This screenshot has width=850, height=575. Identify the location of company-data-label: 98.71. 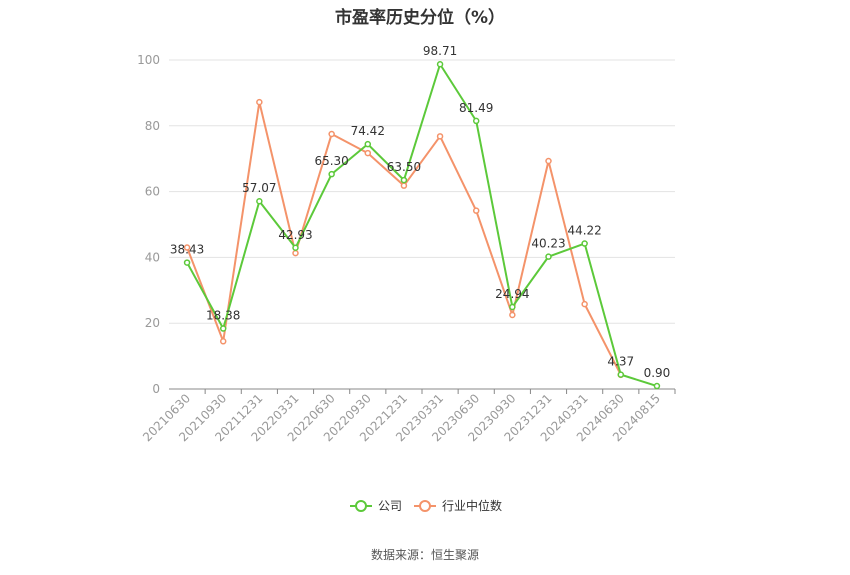
(440, 51).